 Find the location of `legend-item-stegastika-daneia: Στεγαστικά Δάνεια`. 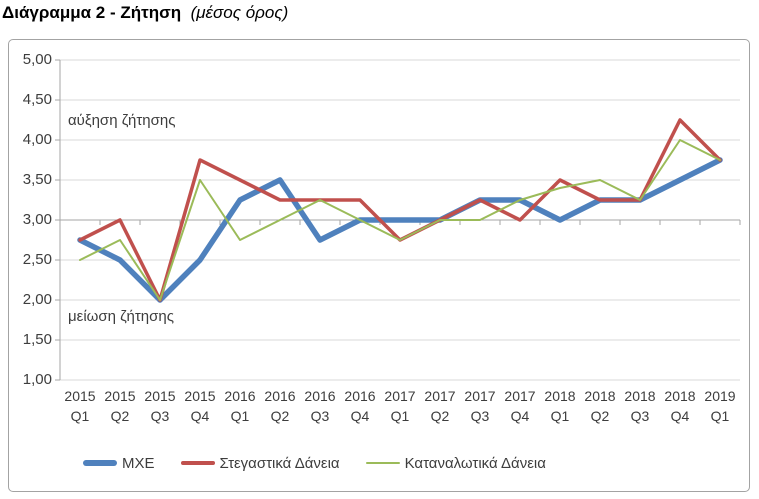

legend-item-stegastika-daneia: Στεγαστικά Δάνεια is located at coordinates (260, 463).